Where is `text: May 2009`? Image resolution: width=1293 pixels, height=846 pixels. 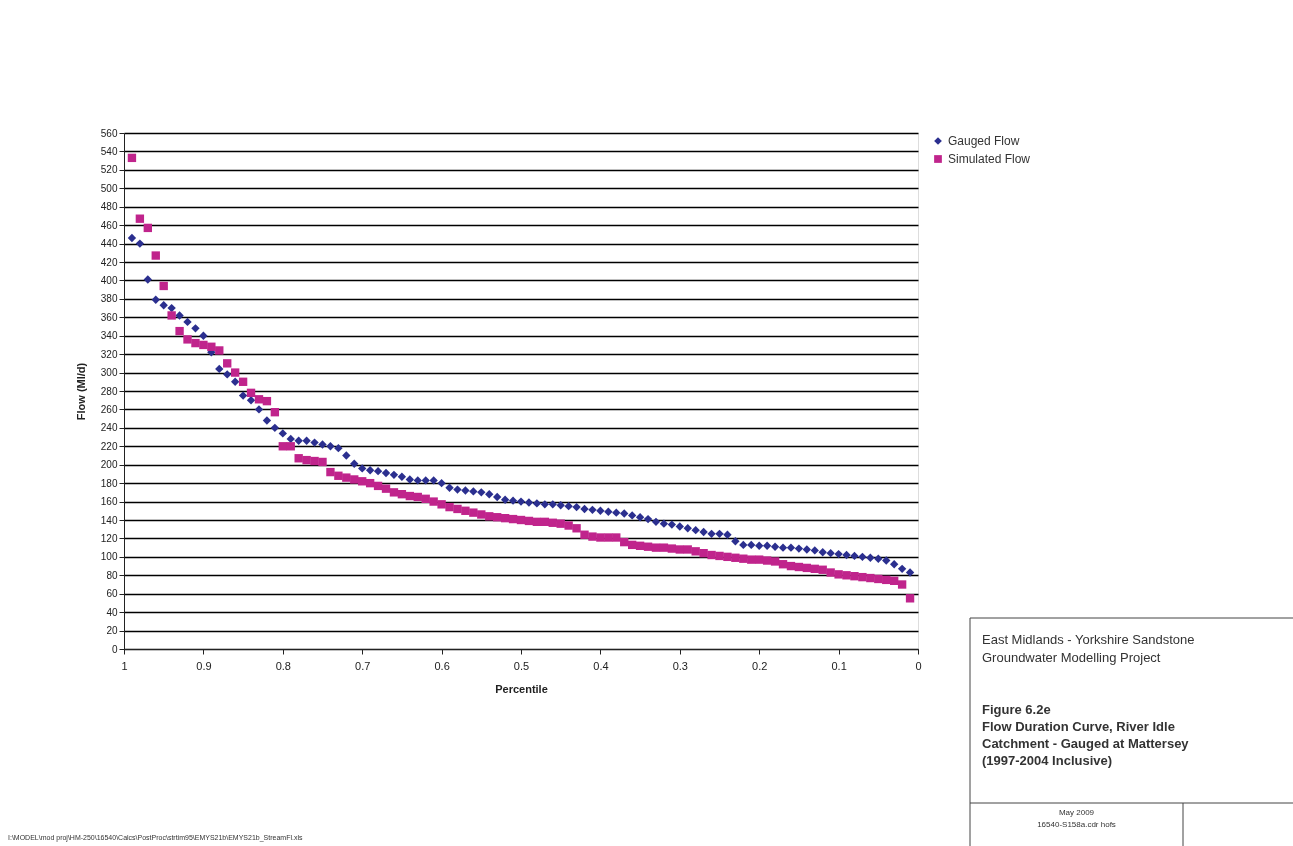 text: May 2009 is located at coordinates (1076, 812).